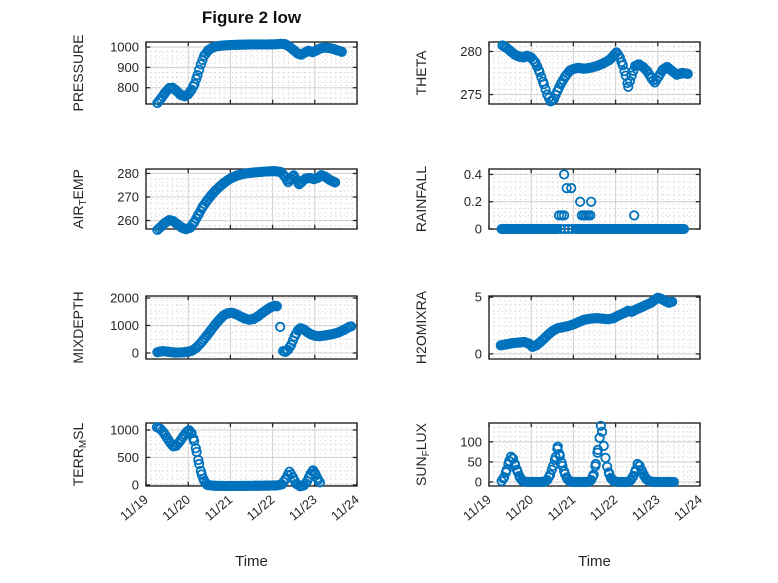  What do you see at coordinates (78, 72) in the screenshot?
I see `svg-text: PRESSURE` at bounding box center [78, 72].